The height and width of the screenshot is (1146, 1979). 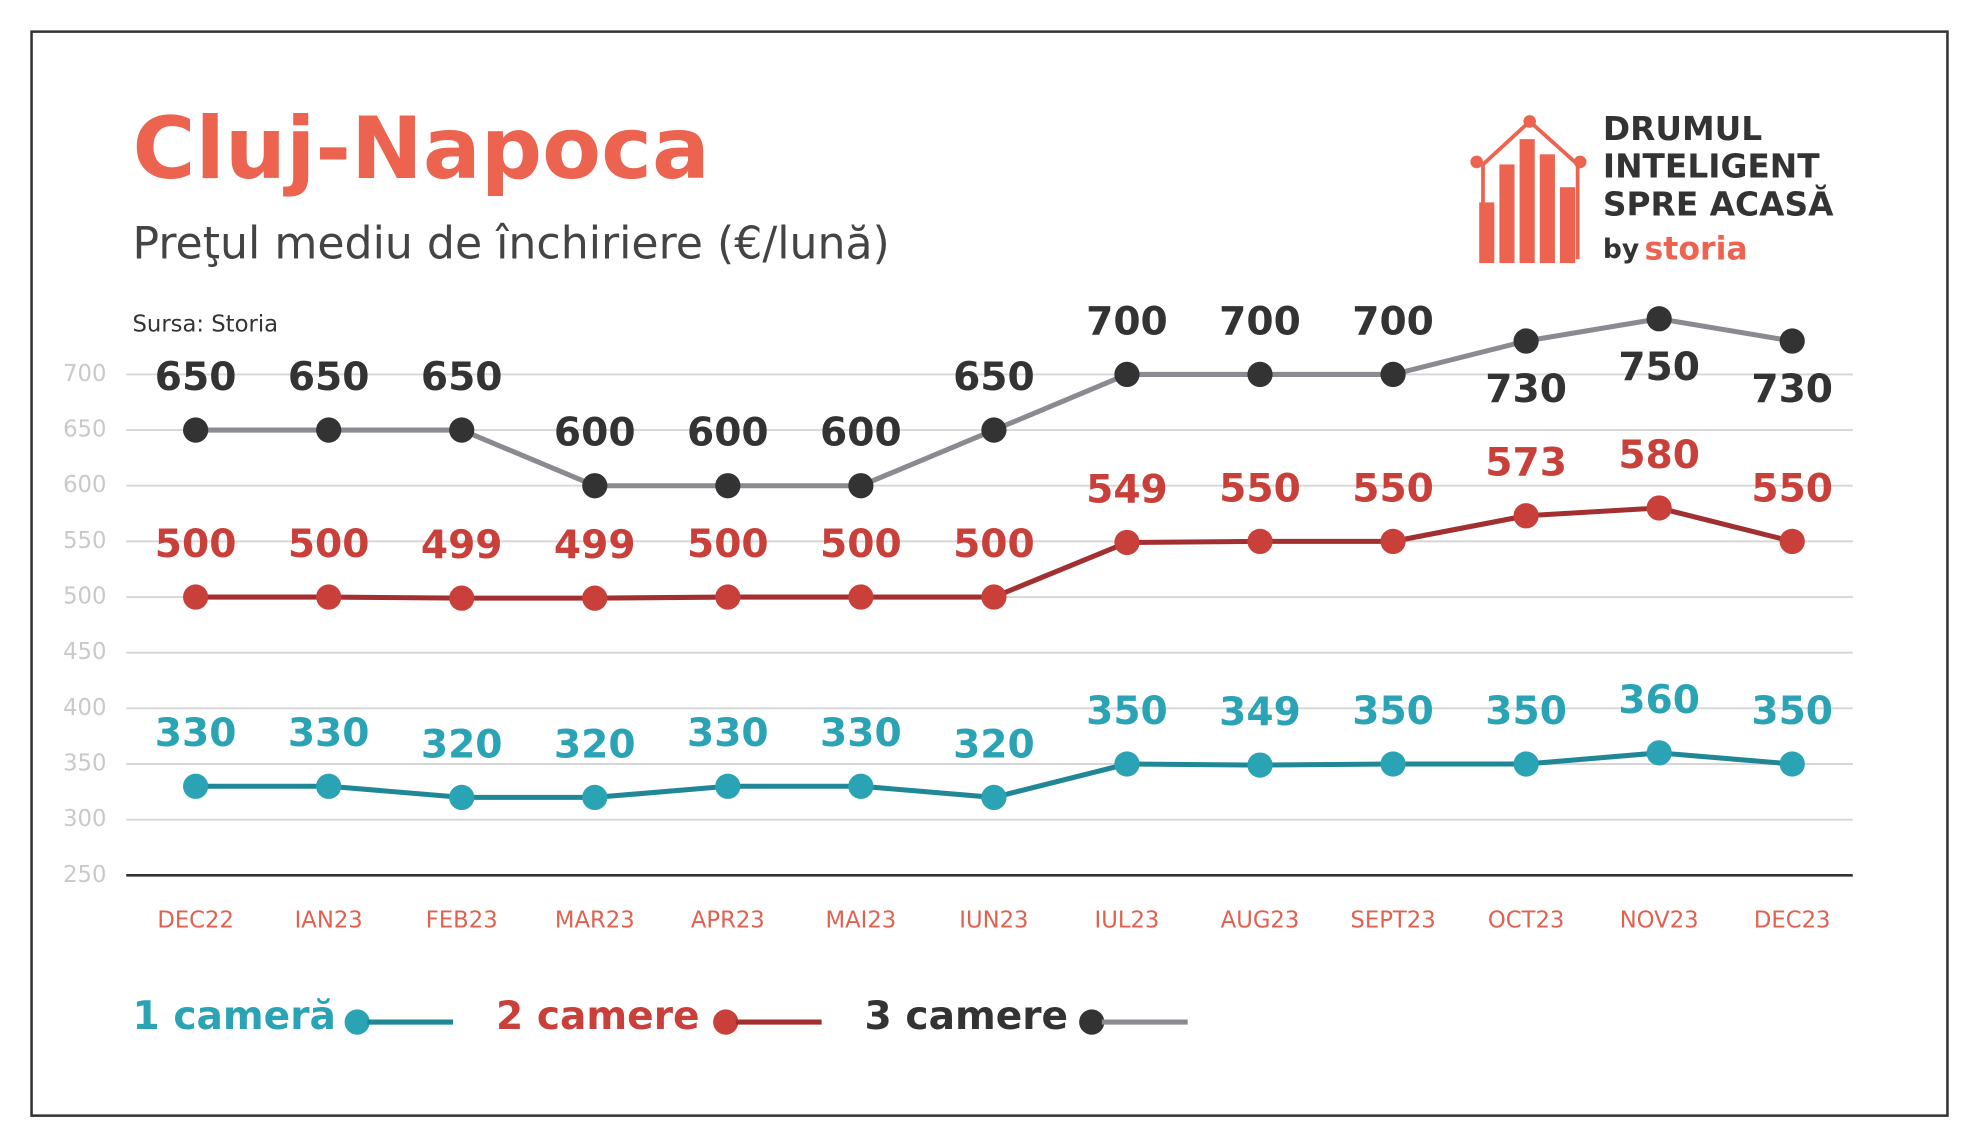 What do you see at coordinates (84, 819) in the screenshot?
I see `y-tick-label: 300` at bounding box center [84, 819].